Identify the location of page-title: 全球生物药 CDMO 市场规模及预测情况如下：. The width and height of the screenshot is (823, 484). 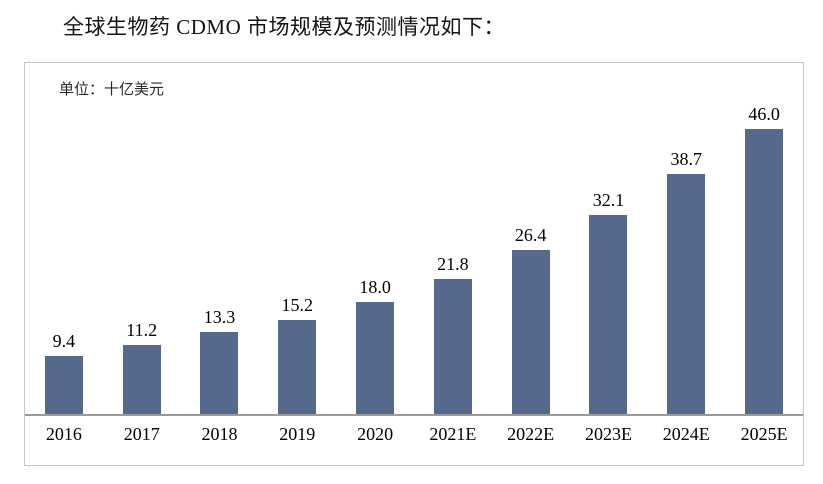
(284, 27).